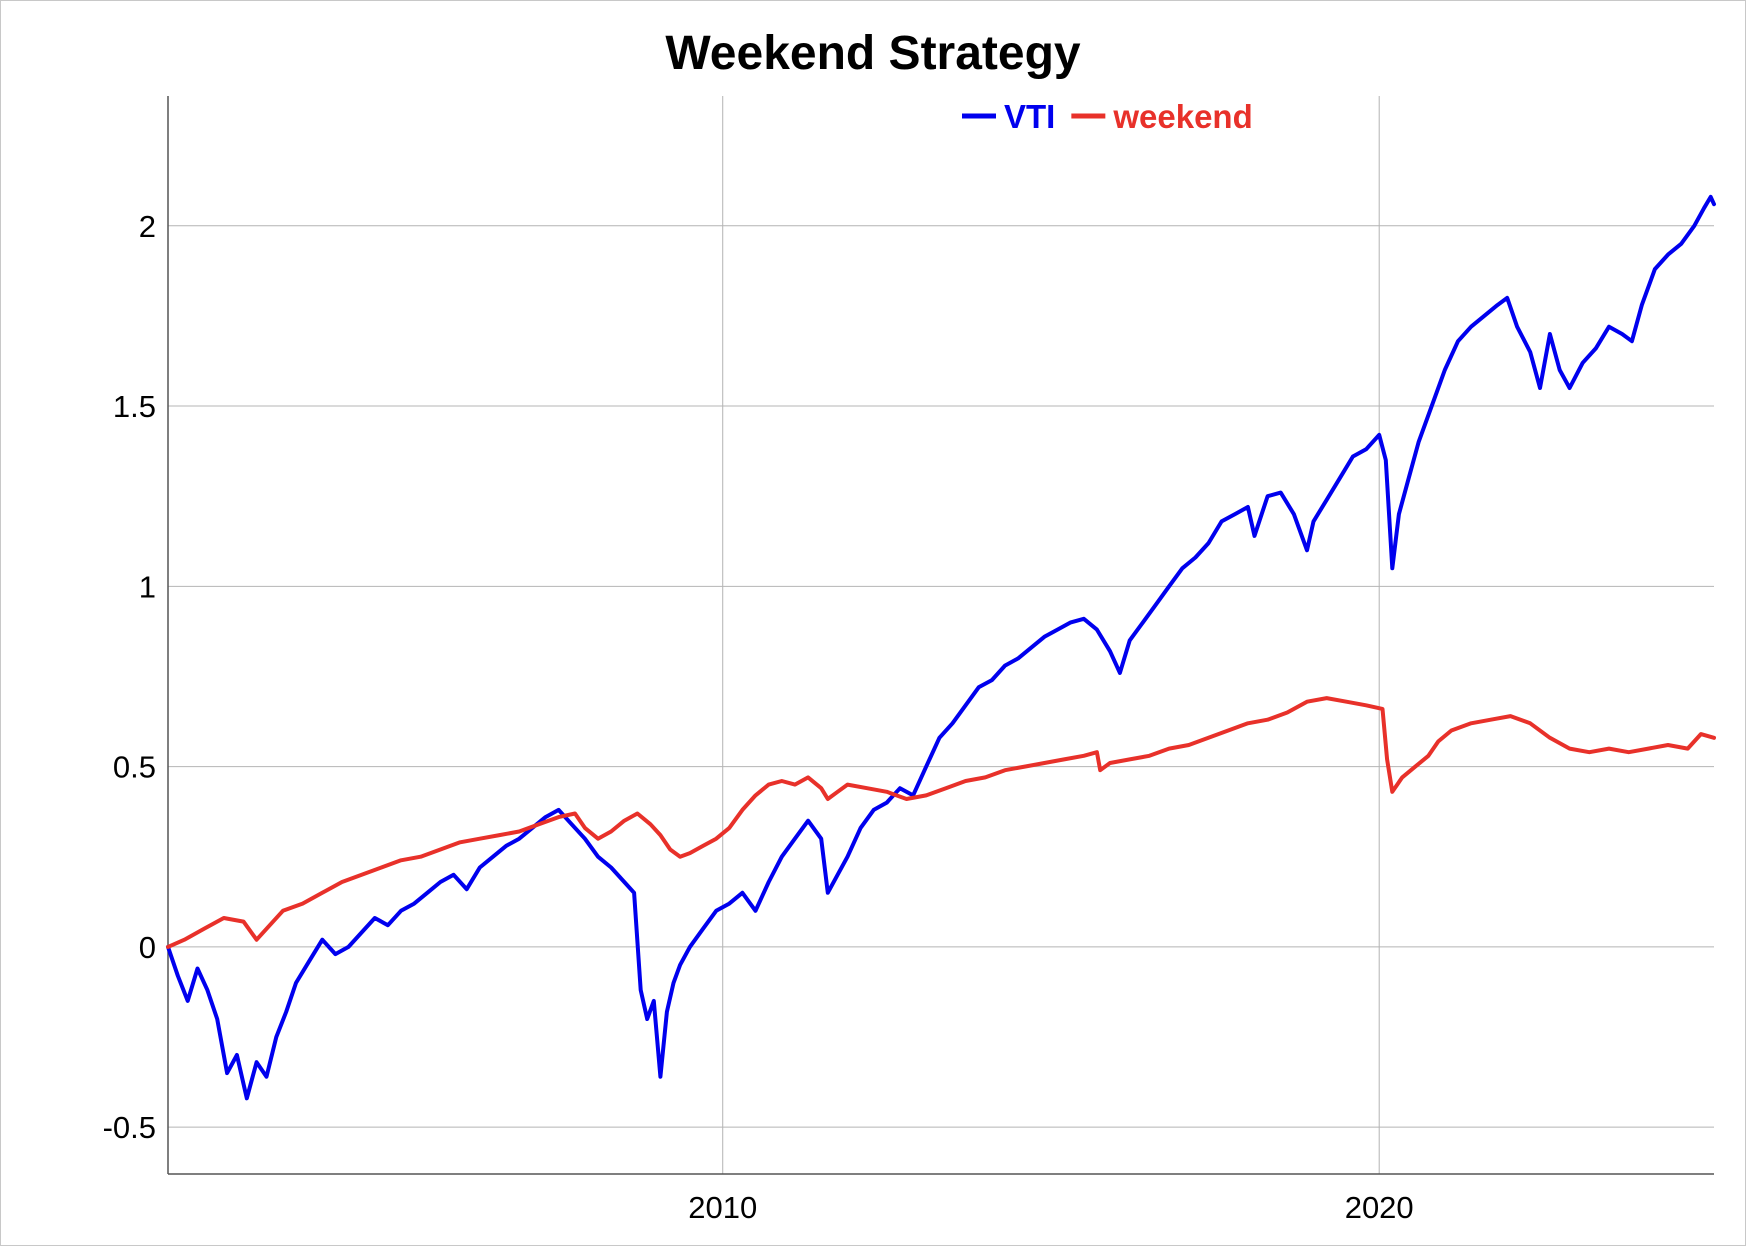 The height and width of the screenshot is (1246, 1746). I want to click on x-tick-label: 2020, so click(1379, 1207).